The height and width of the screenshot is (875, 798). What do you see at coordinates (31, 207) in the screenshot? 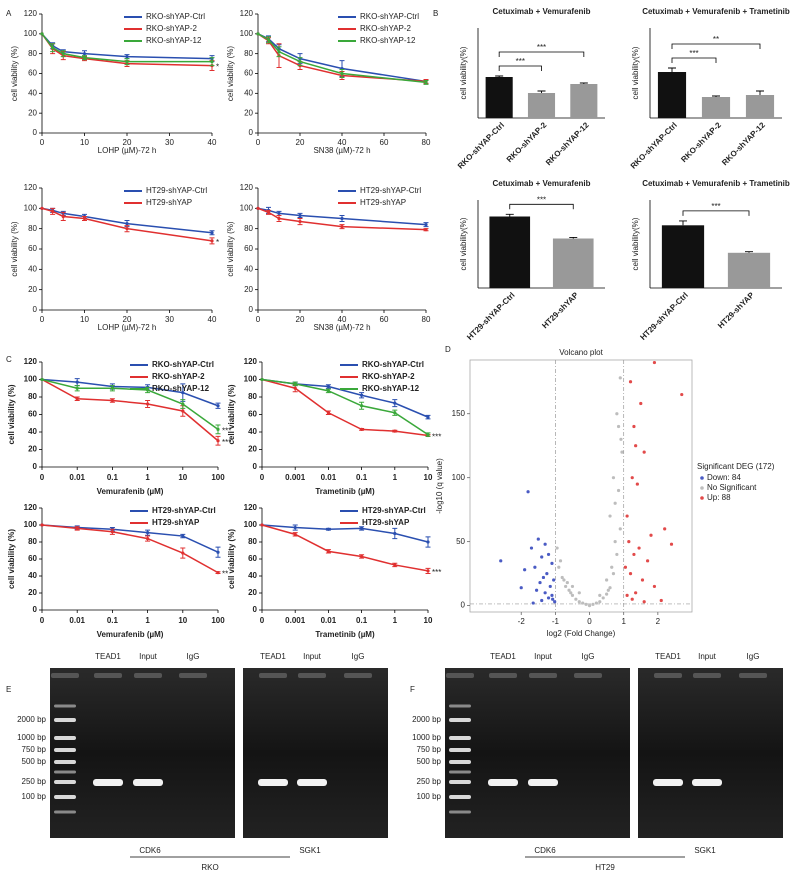
I see `y-tick-label: 100` at bounding box center [31, 207].